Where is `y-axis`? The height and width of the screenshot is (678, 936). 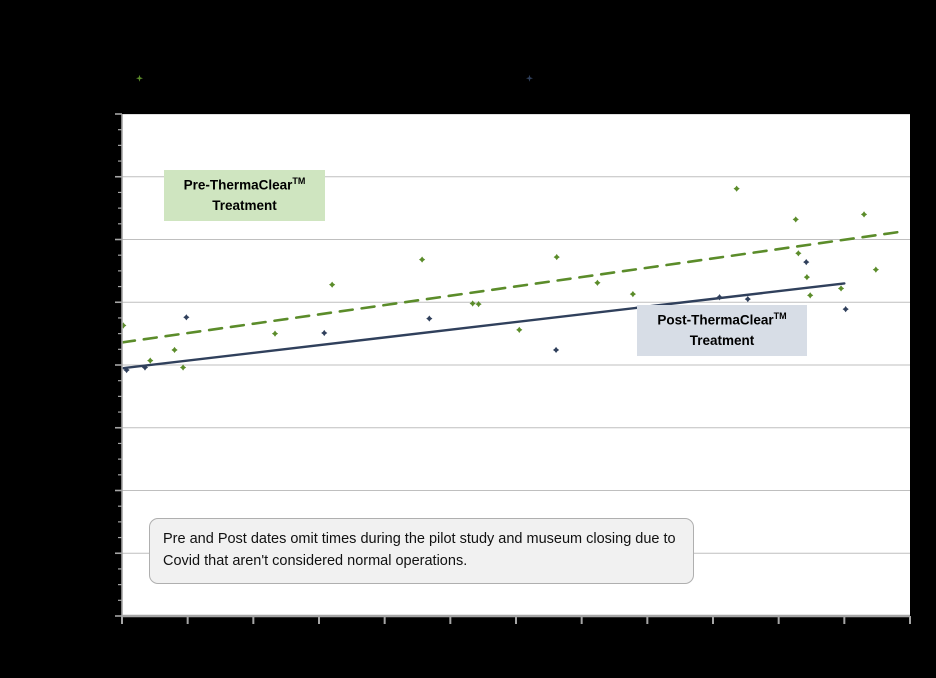 y-axis is located at coordinates (119, 365).